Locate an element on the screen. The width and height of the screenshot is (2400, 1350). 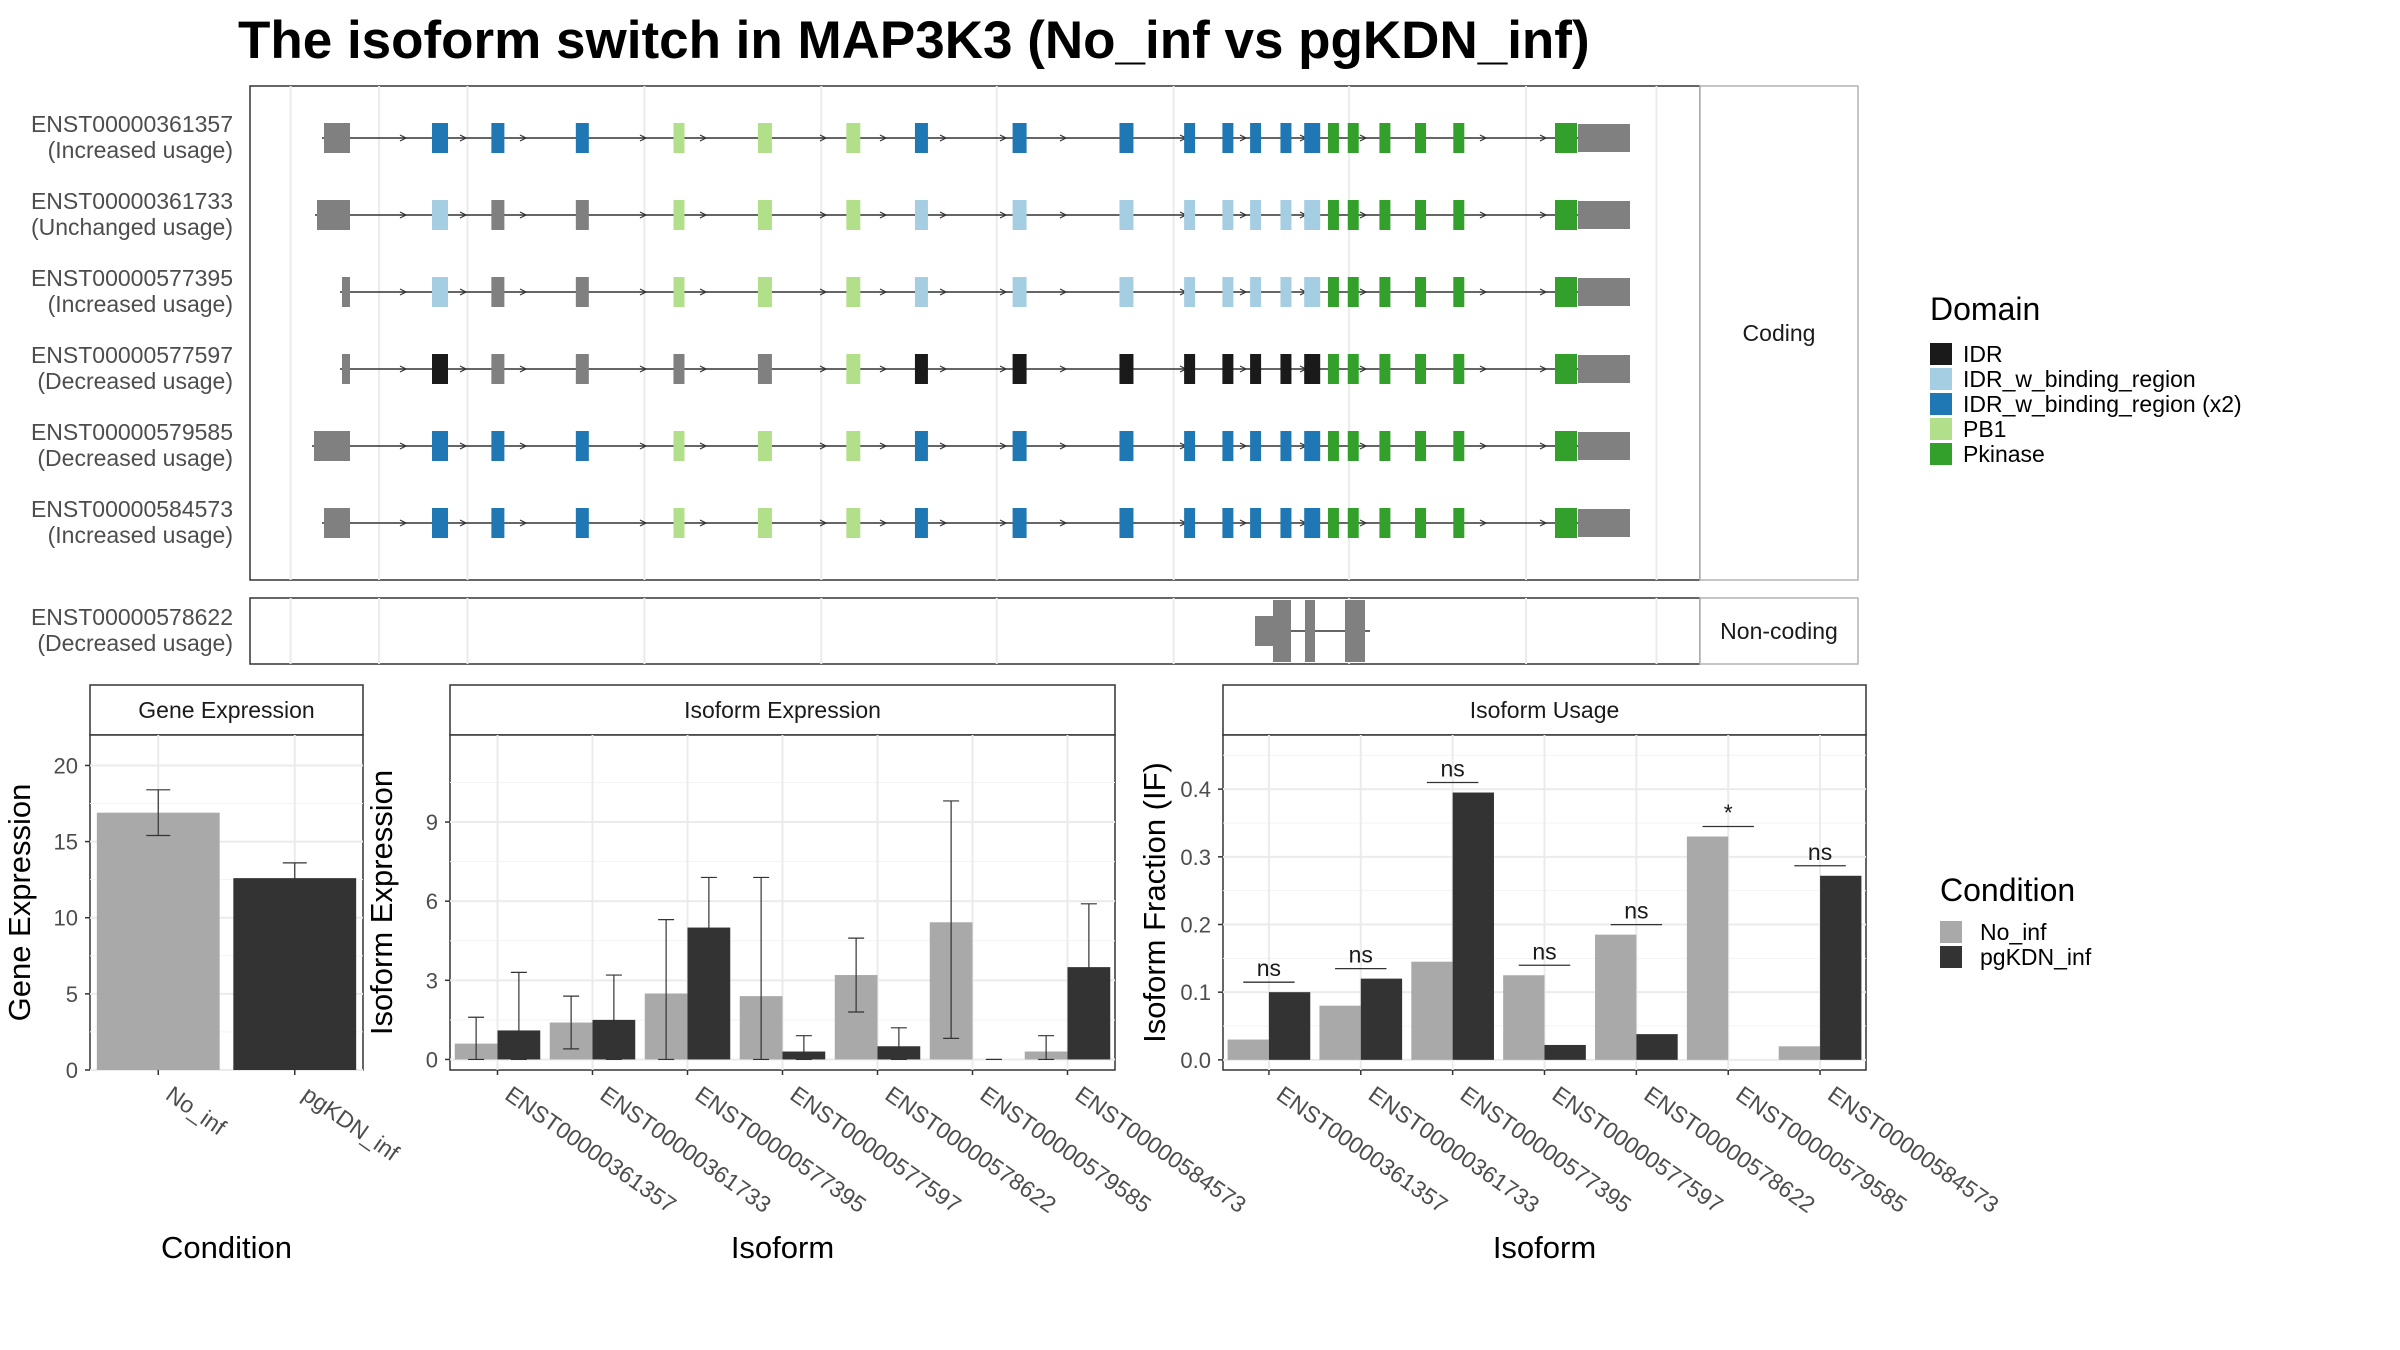
panel-strip-label: Non-coding is located at coordinates (1779, 631).